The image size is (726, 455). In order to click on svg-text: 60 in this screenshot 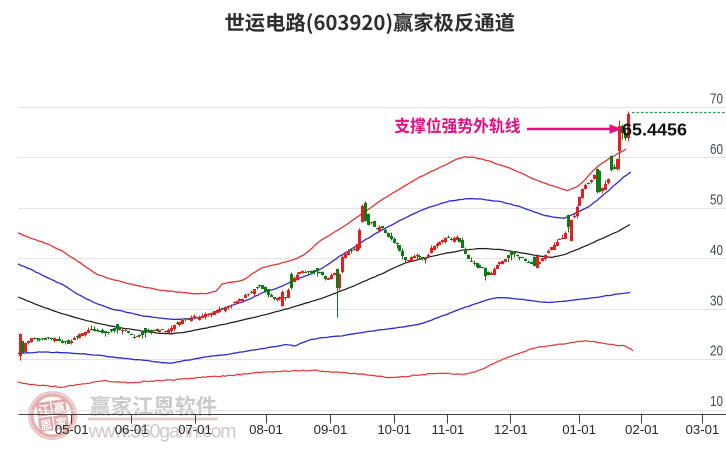, I will do `click(716, 149)`.